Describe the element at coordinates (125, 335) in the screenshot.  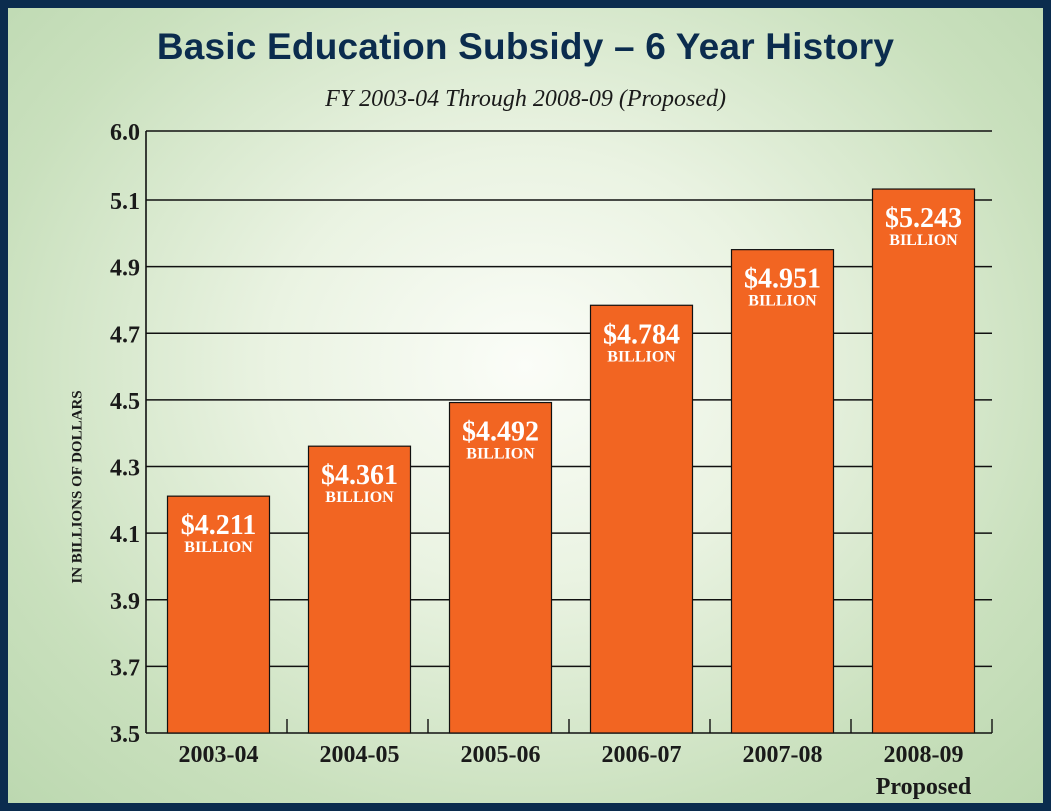
I see `y-tick-label: 4.7` at that location.